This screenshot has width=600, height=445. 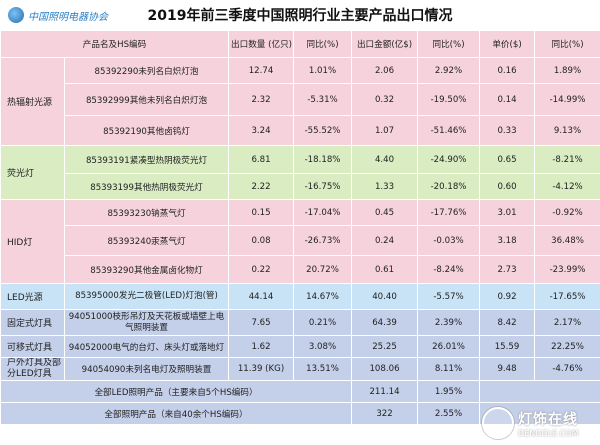 What do you see at coordinates (449, 322) in the screenshot?
I see `cell-amt-yoy: 2.39%` at bounding box center [449, 322].